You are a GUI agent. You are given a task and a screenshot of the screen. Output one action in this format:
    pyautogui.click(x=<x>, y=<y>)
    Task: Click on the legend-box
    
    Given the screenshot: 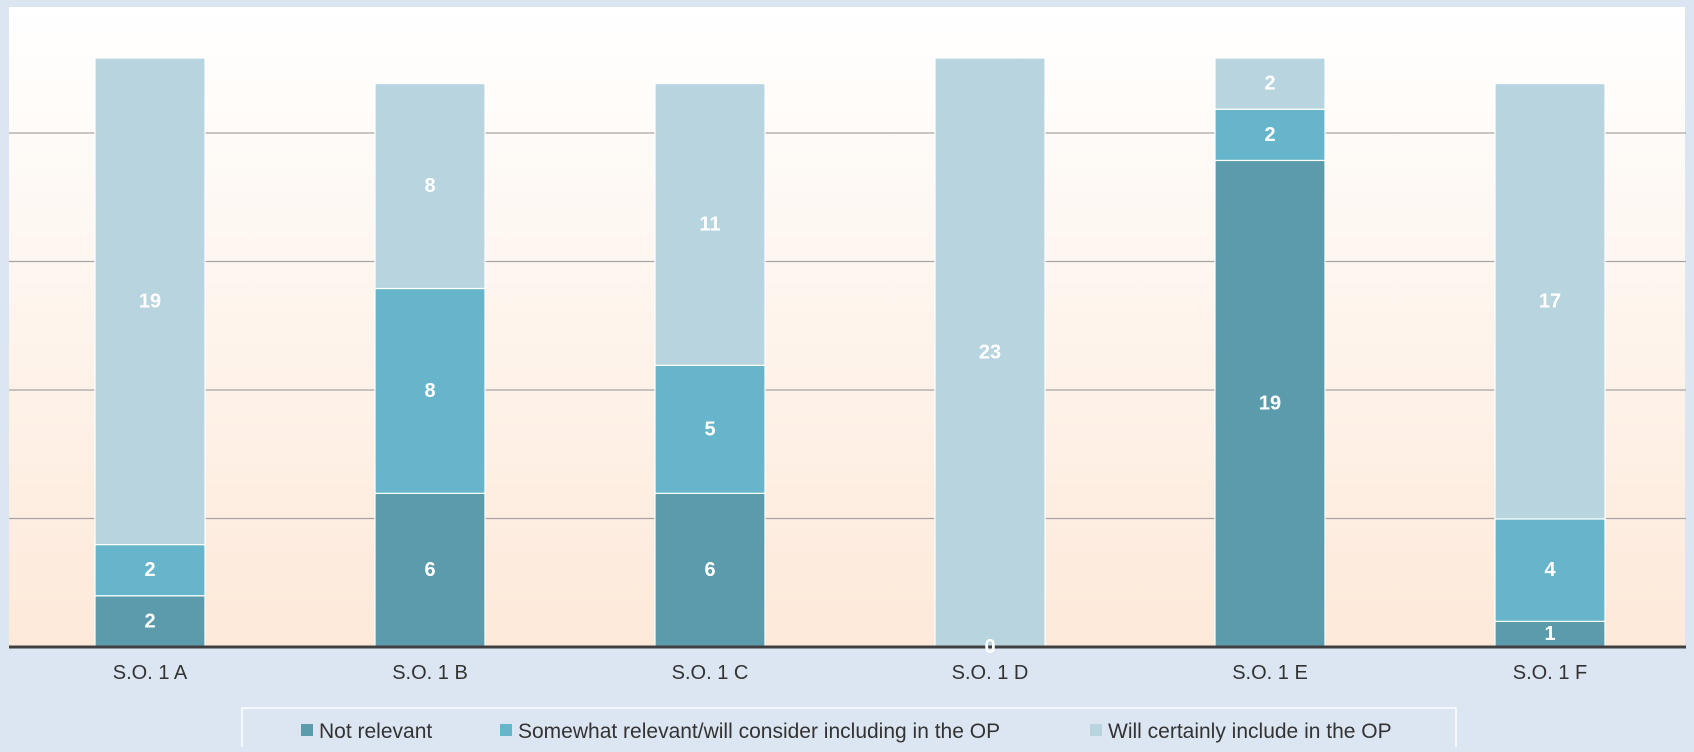 What is the action you would take?
    pyautogui.click(x=849, y=729)
    